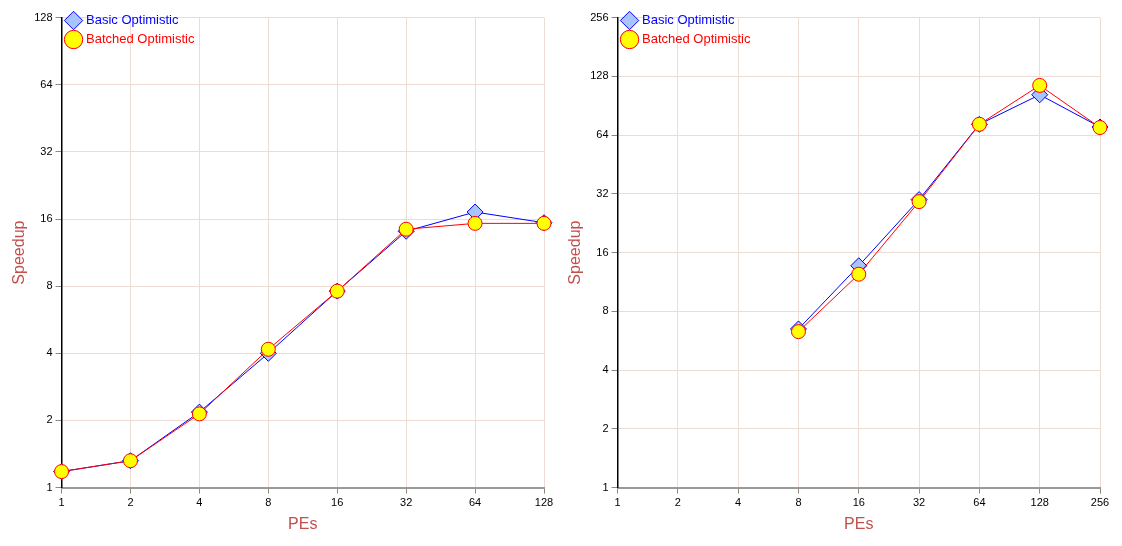 The height and width of the screenshot is (546, 1122). What do you see at coordinates (599, 16) in the screenshot?
I see `y-tick-label: 256` at bounding box center [599, 16].